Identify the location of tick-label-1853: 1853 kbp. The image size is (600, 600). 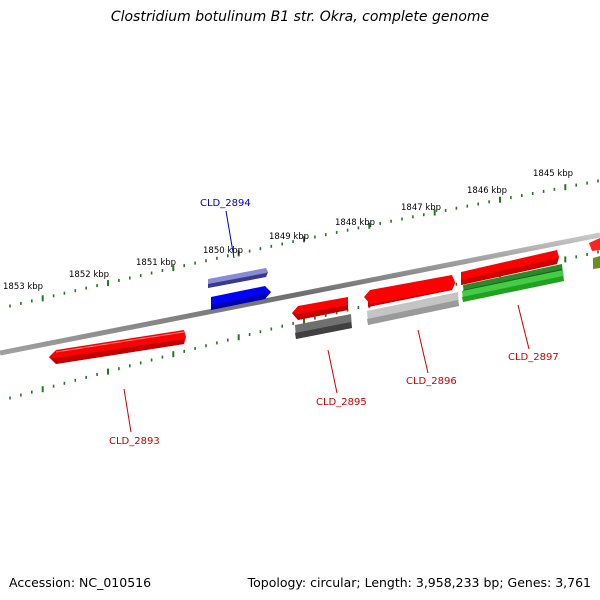
(23, 287).